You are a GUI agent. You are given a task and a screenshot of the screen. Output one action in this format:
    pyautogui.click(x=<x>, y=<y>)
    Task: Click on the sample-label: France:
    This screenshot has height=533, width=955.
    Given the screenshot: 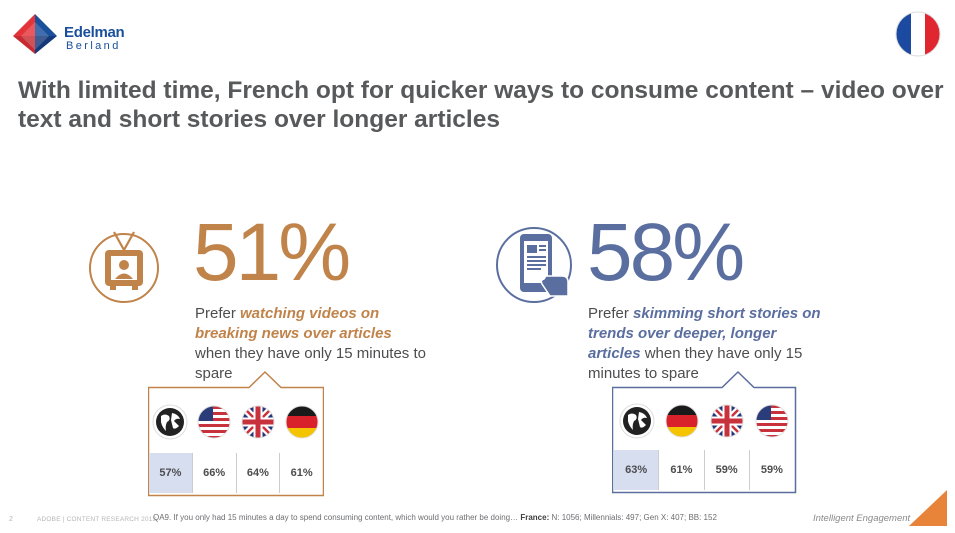 What is the action you would take?
    pyautogui.click(x=535, y=517)
    